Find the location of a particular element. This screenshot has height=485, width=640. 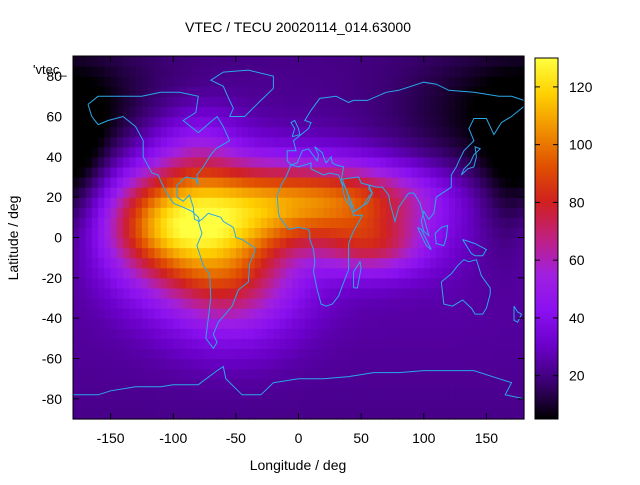

y-tick-label: -60 is located at coordinates (52, 359).